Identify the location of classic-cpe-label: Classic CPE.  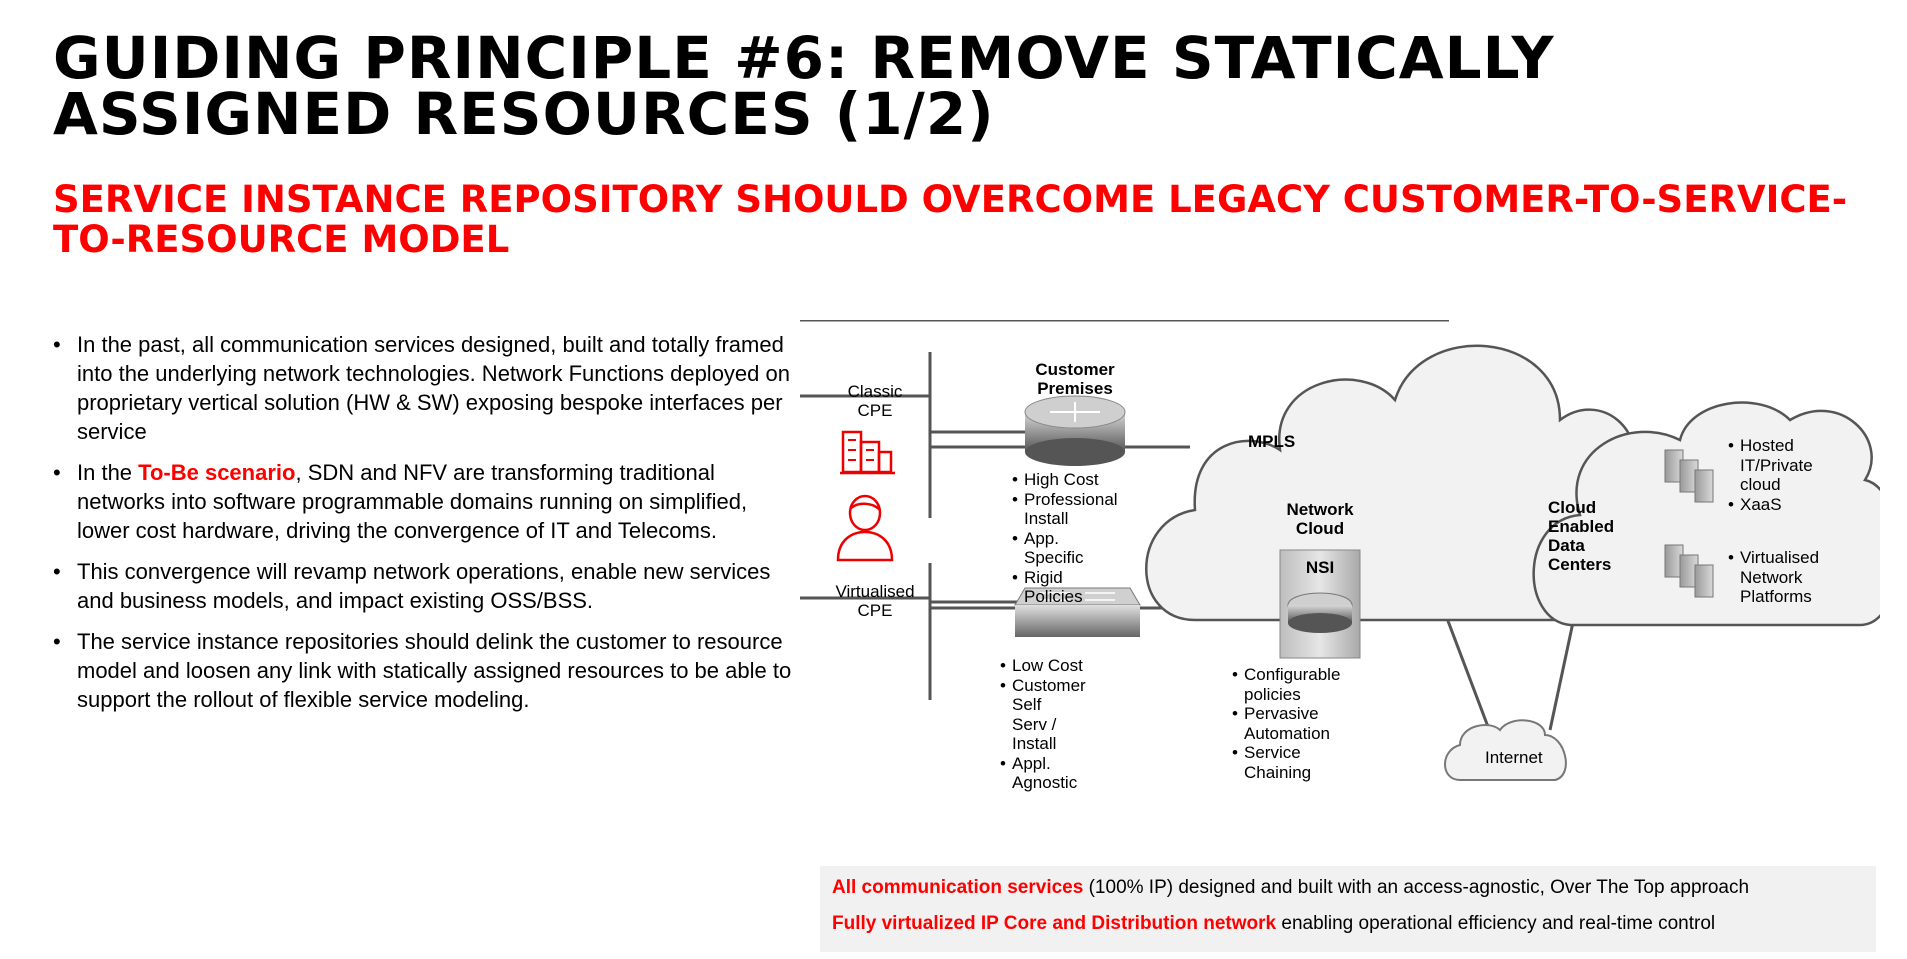
(875, 401).